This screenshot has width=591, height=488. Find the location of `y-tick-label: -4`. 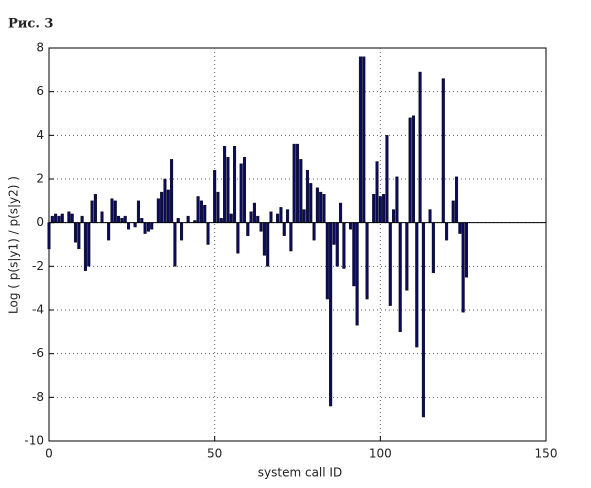

y-tick-label: -4 is located at coordinates (38, 310).